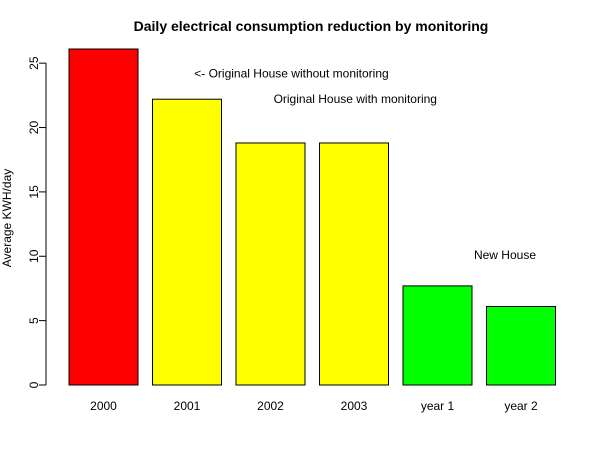  I want to click on x-tick-label: year 1, so click(438, 406).